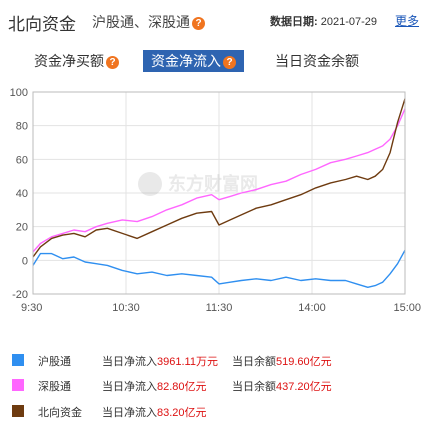 This screenshot has width=433, height=426. I want to click on x-tick-label: 10:30, so click(126, 308).